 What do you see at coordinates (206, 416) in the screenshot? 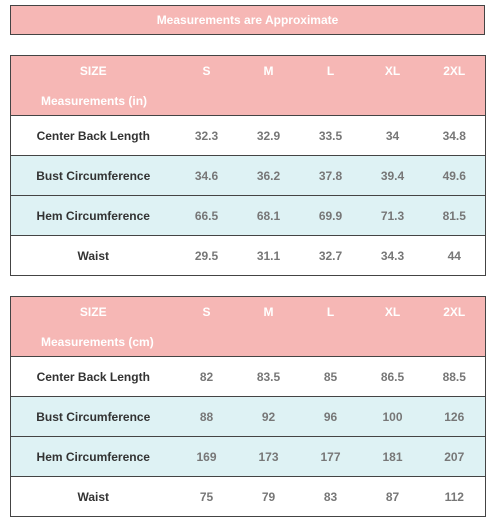
I see `value-cell: 88` at bounding box center [206, 416].